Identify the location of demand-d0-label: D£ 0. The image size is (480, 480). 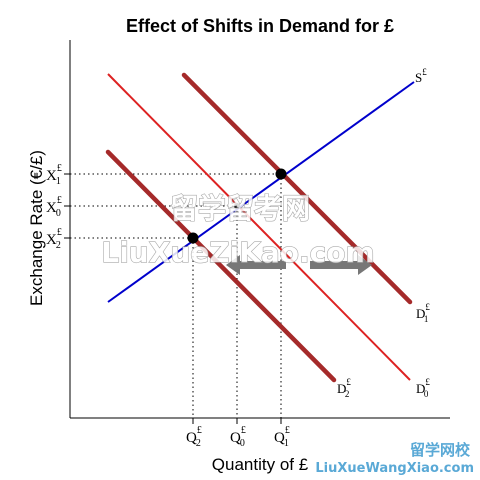
(423, 388).